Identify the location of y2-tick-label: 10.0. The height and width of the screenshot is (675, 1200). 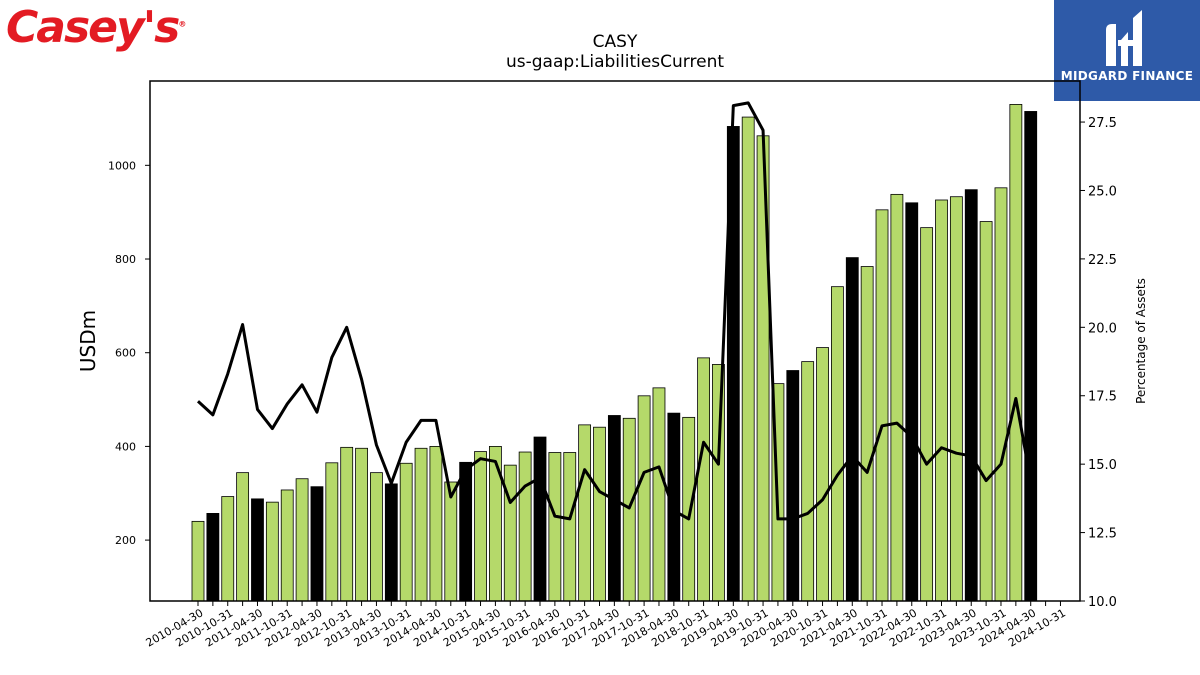
(1102, 602).